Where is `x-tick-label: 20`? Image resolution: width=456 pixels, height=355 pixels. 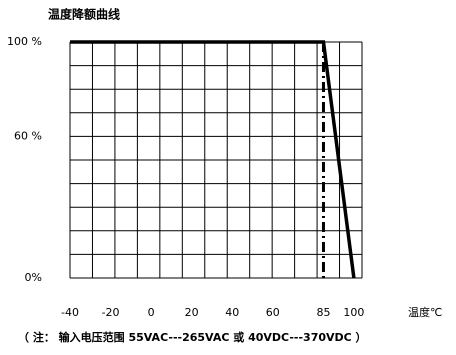 x-tick-label: 20 is located at coordinates (192, 312).